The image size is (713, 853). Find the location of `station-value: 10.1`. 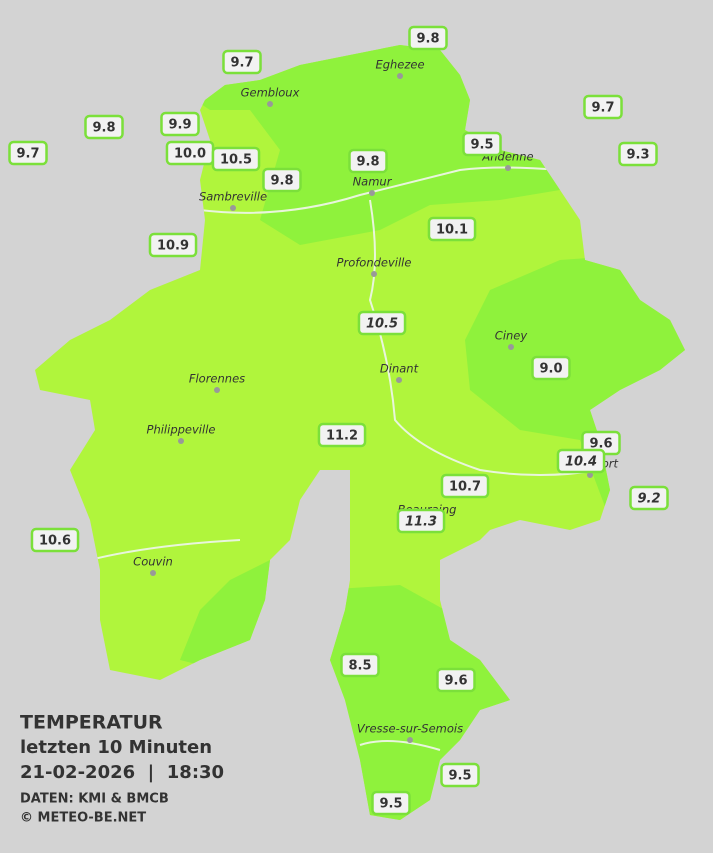

station-value: 10.1 is located at coordinates (452, 230).